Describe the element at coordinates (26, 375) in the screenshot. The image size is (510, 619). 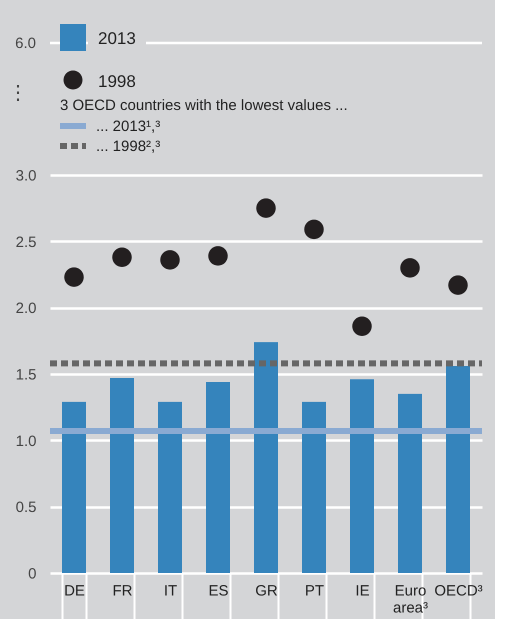
I see `y-tick-label: 1.5` at that location.